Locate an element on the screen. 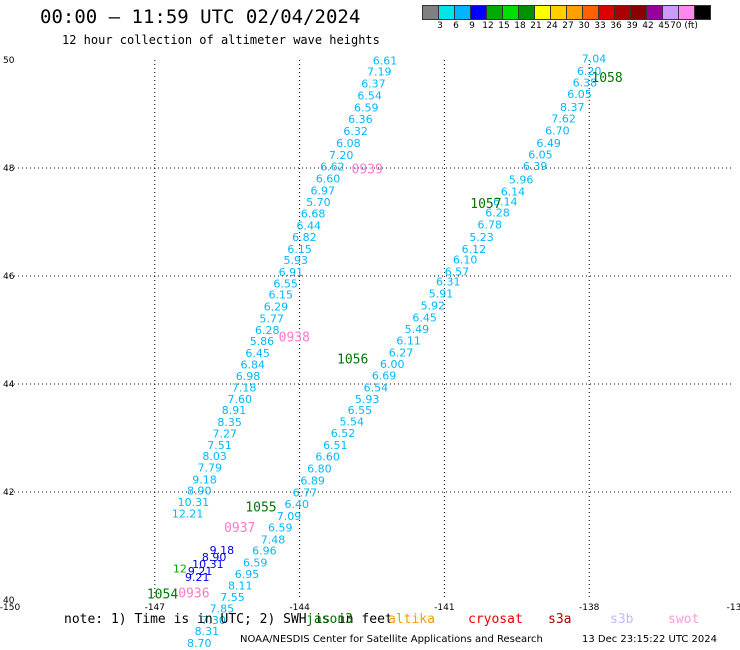  scale-label: 12 is located at coordinates (488, 26).